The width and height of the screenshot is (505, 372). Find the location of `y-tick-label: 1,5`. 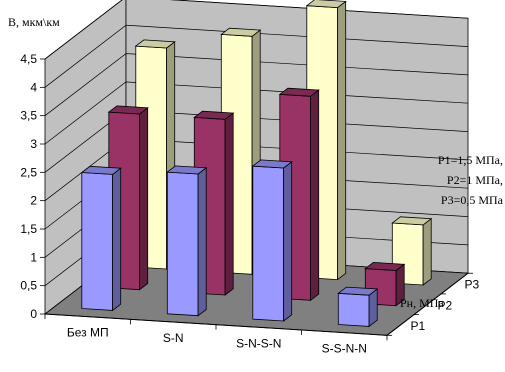

y-tick-label: 1,5 is located at coordinates (28, 229).